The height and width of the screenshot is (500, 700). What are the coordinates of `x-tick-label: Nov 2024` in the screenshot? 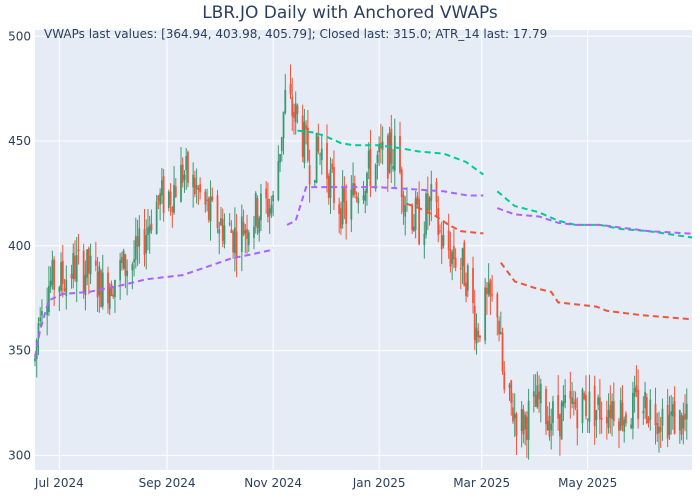 It's located at (273, 483).